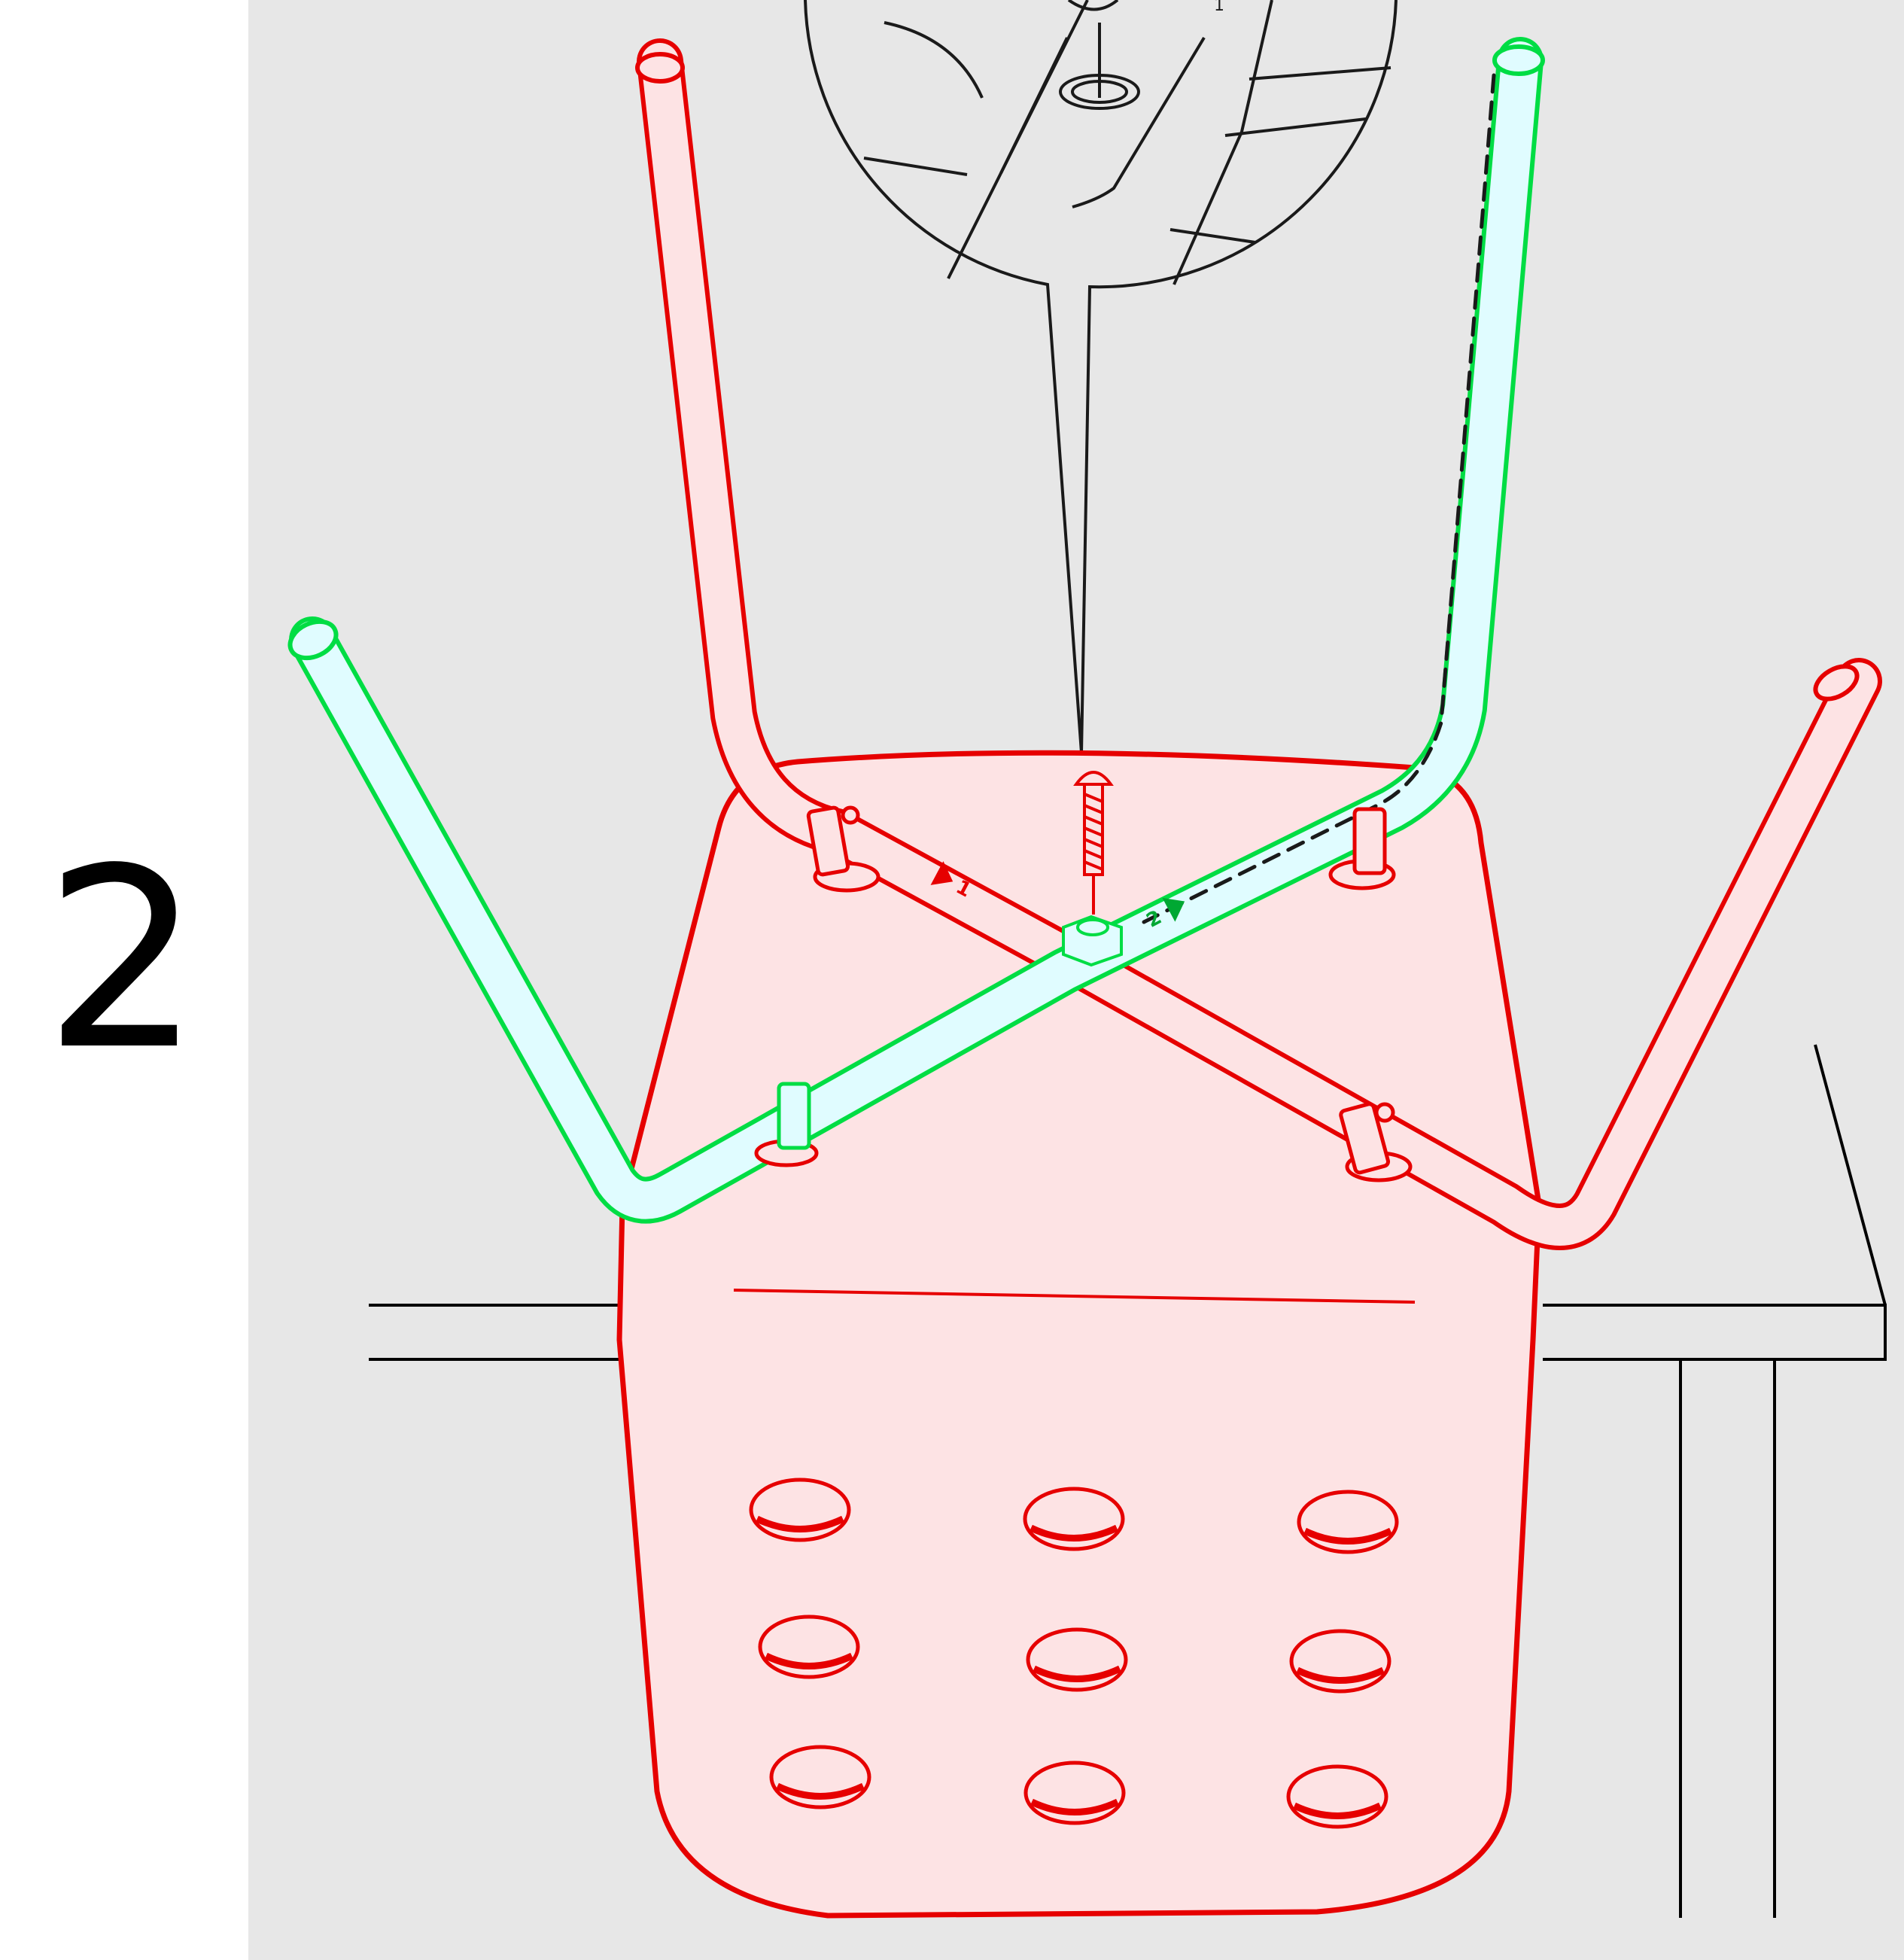  What do you see at coordinates (1101, 376) in the screenshot?
I see `magnifier-detail-icon: 1` at bounding box center [1101, 376].